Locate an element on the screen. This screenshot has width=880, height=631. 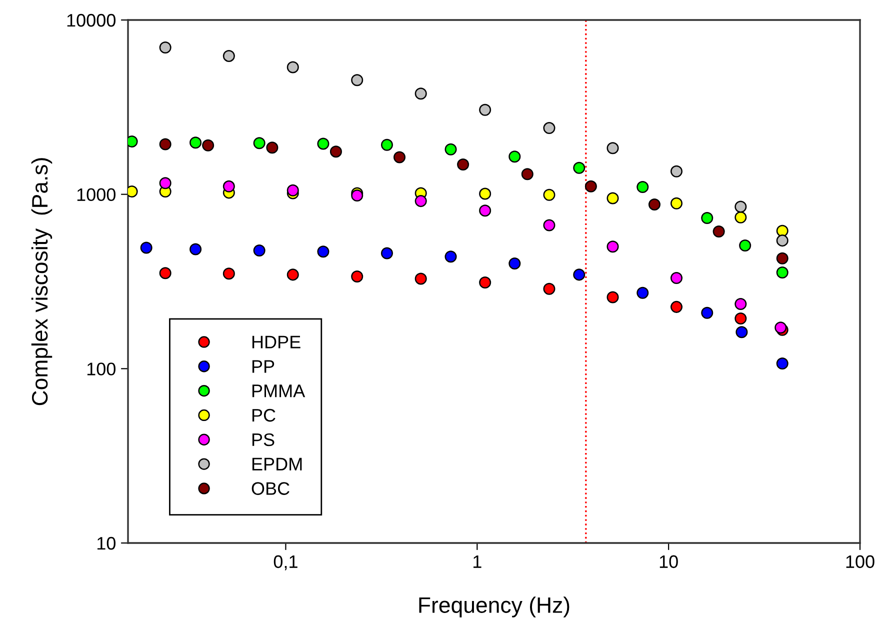
legend-label: HDPE is located at coordinates (276, 342).